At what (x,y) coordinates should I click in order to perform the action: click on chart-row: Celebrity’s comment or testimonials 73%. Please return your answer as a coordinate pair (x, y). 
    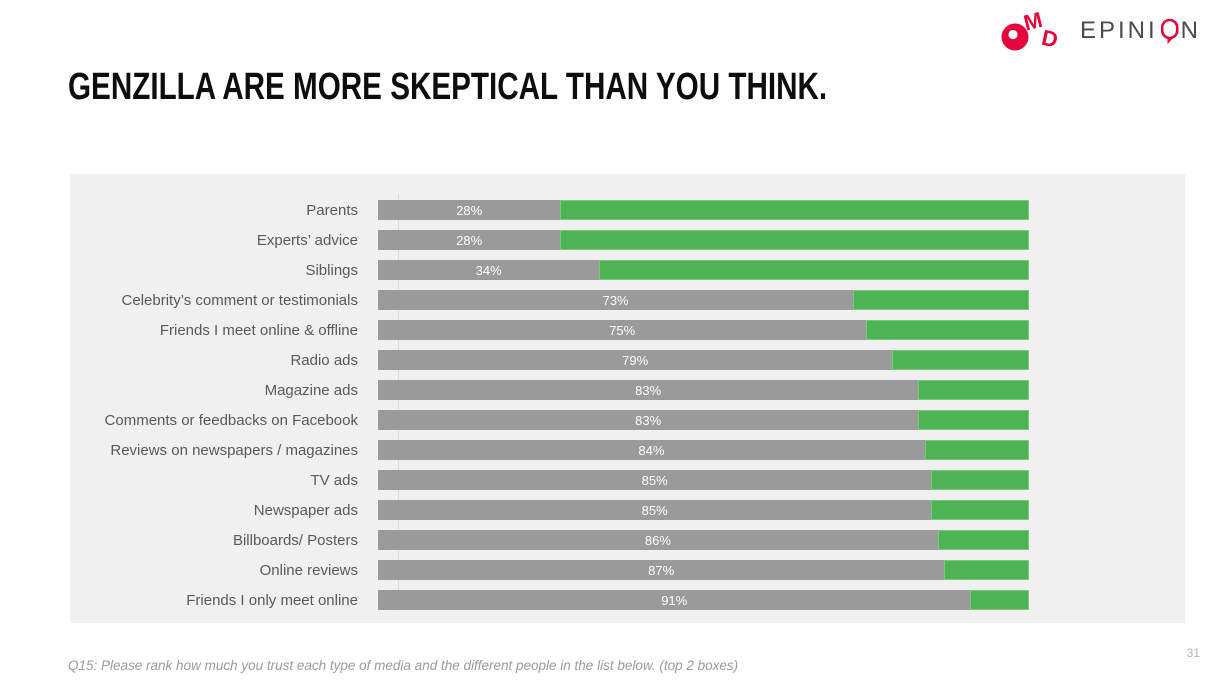
    Looking at the image, I should click on (627, 300).